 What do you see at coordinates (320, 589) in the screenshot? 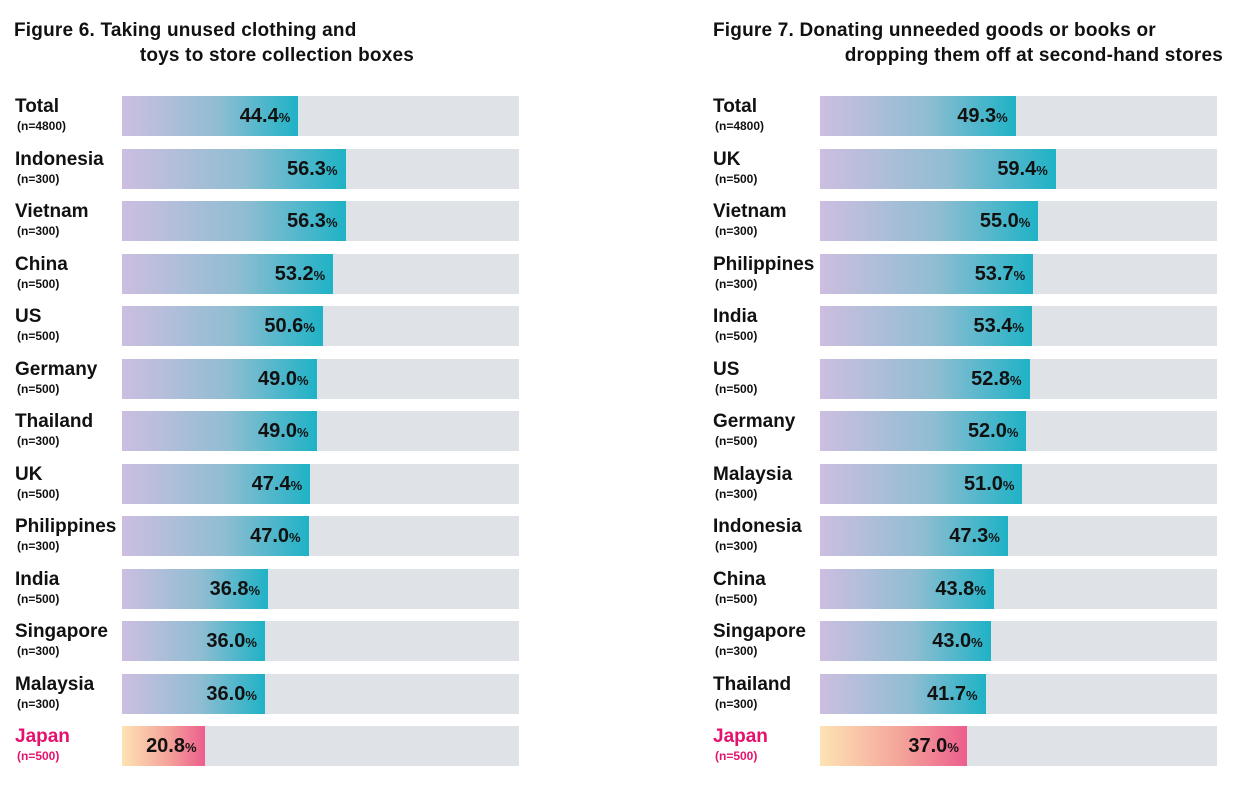
I see `bar-track: 36.8%` at bounding box center [320, 589].